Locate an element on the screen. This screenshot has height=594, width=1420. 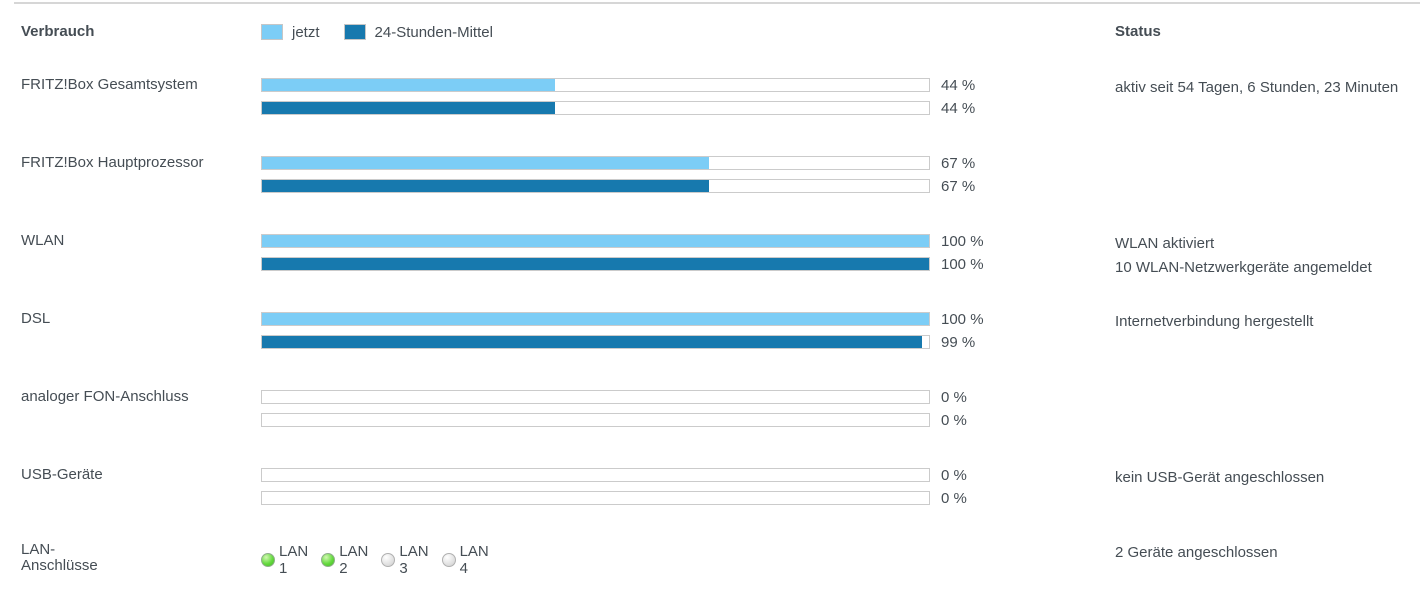
status-line: kein USB-Gerät angeschlossen is located at coordinates (1220, 477).